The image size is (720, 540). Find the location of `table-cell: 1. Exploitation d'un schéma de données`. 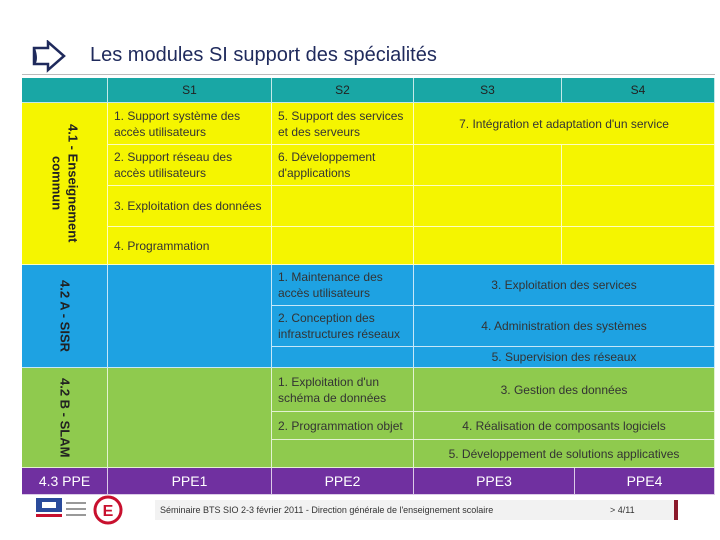

table-cell: 1. Exploitation d'un schéma de données is located at coordinates (343, 390).